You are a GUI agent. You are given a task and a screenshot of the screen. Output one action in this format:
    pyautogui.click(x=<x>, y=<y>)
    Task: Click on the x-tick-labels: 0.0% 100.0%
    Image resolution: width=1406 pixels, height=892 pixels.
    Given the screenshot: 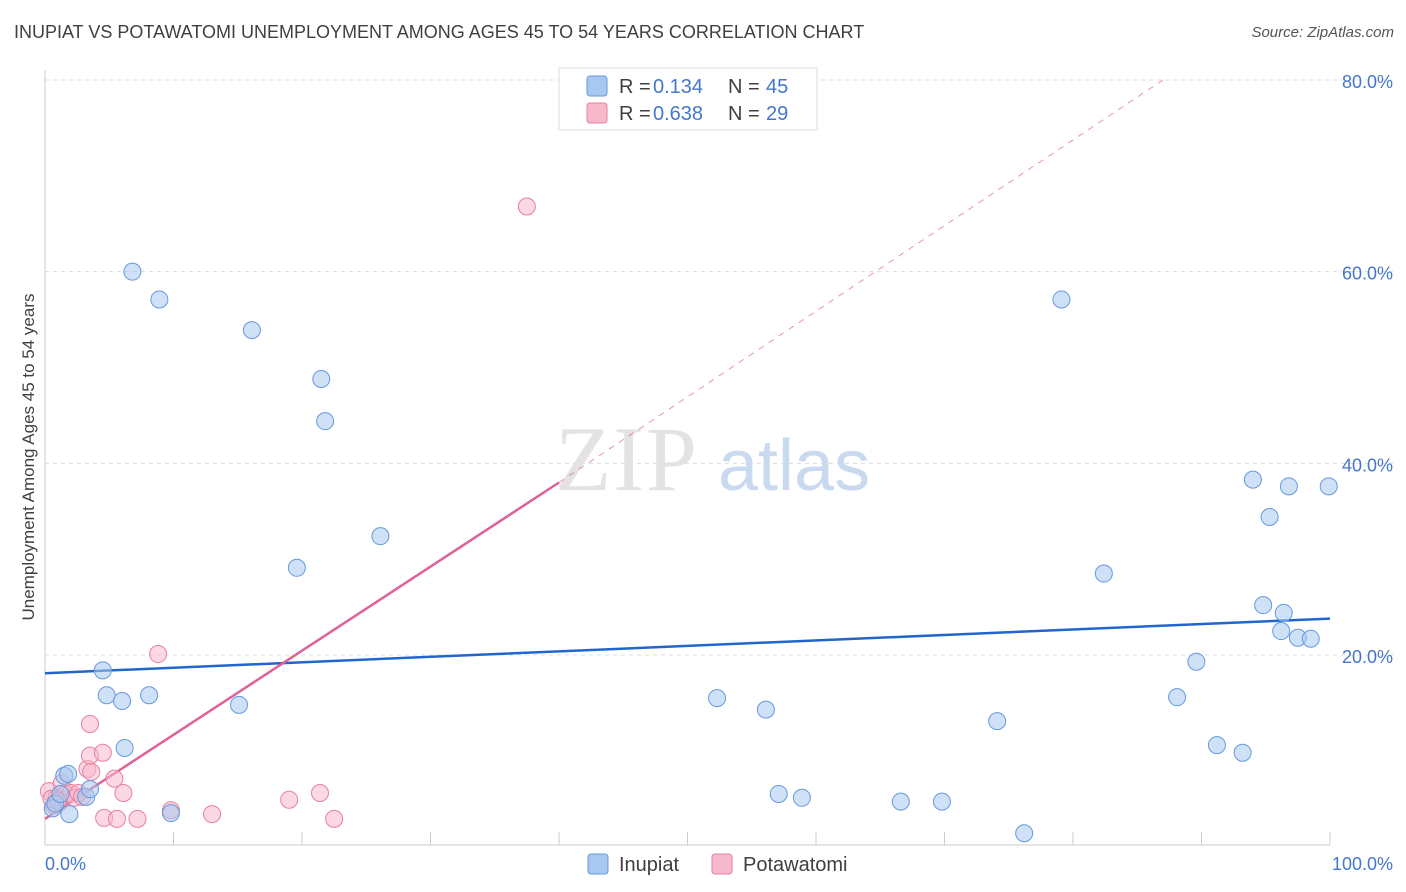 What is the action you would take?
    pyautogui.click(x=719, y=864)
    